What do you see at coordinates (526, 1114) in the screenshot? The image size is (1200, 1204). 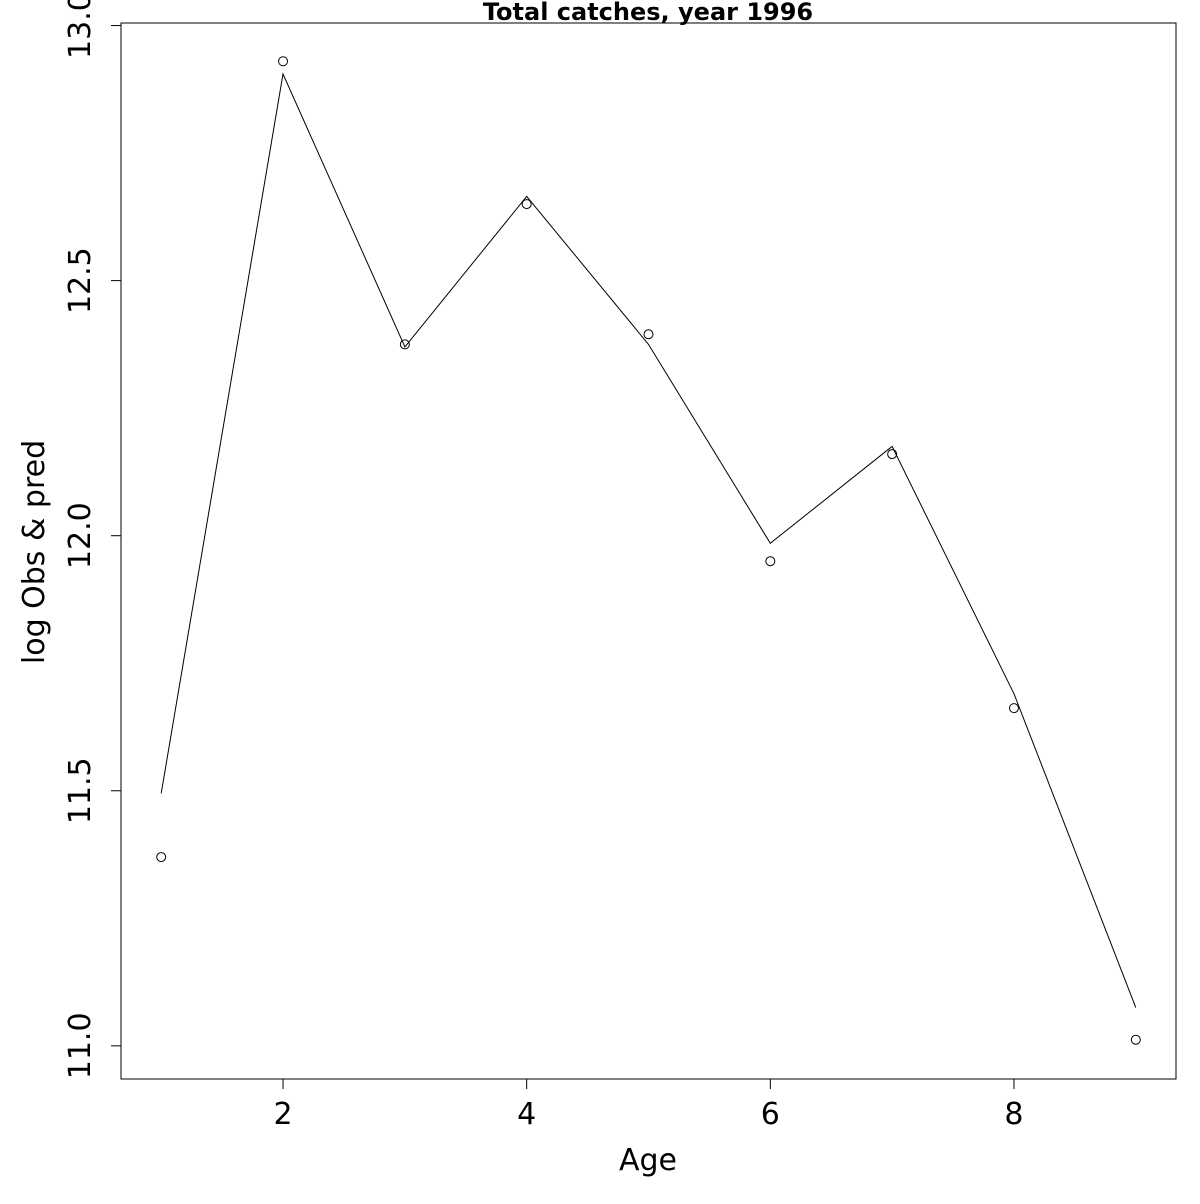 I see `x-tick-label: 4` at bounding box center [526, 1114].